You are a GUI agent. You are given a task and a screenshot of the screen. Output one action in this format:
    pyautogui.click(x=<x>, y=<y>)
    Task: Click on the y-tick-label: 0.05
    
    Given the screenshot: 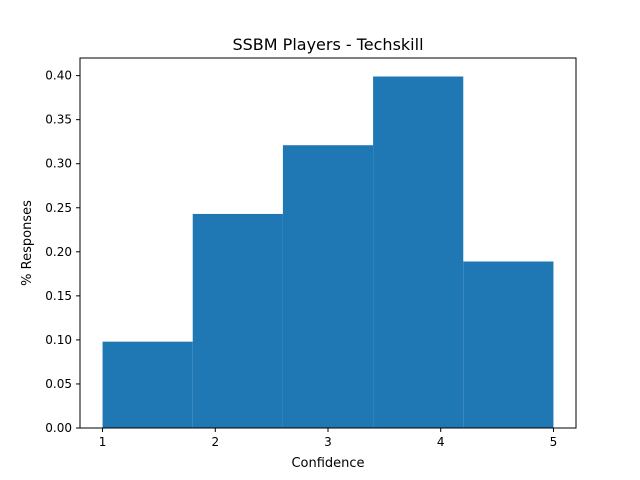 What is the action you would take?
    pyautogui.click(x=58, y=384)
    